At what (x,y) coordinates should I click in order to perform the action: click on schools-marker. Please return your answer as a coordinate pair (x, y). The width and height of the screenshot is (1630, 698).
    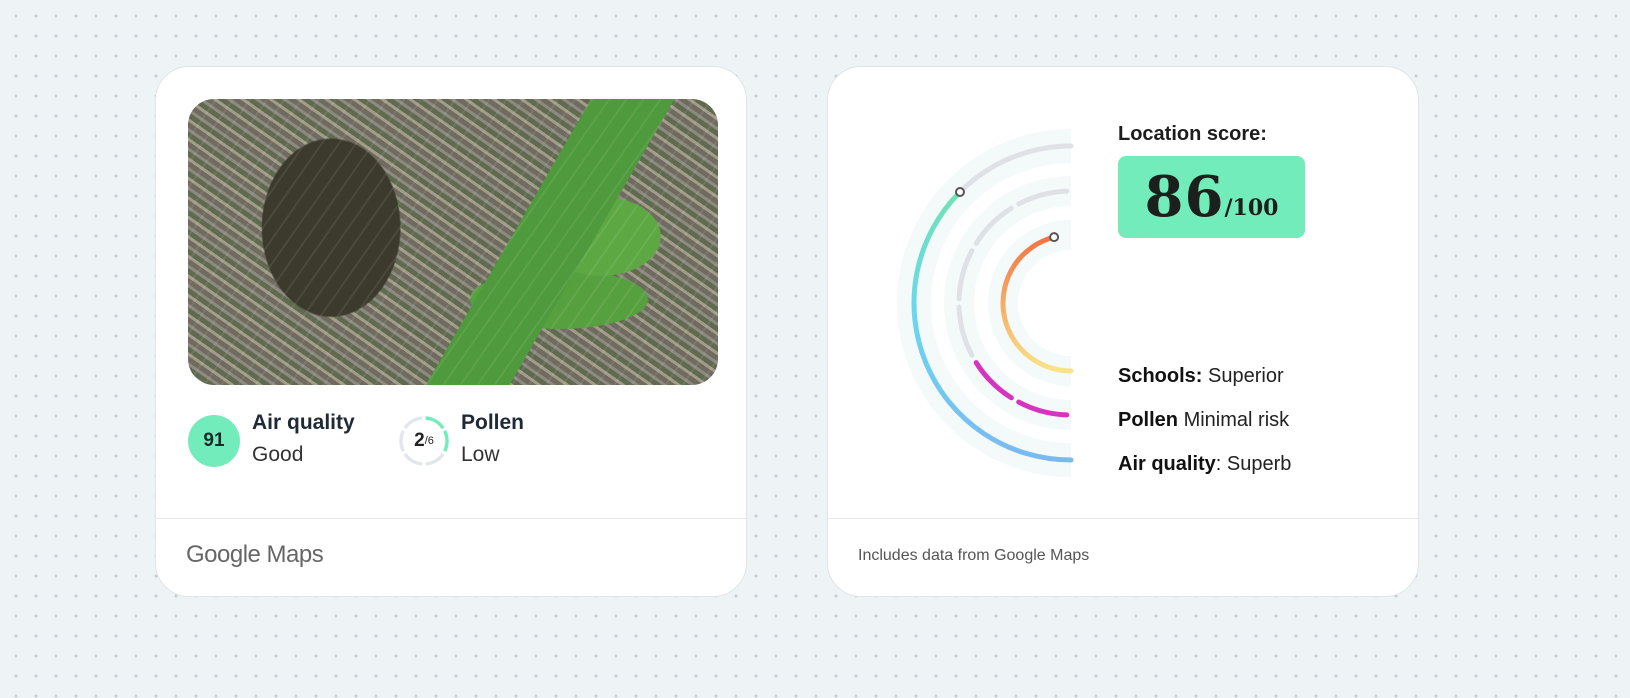
    Looking at the image, I should click on (1054, 237).